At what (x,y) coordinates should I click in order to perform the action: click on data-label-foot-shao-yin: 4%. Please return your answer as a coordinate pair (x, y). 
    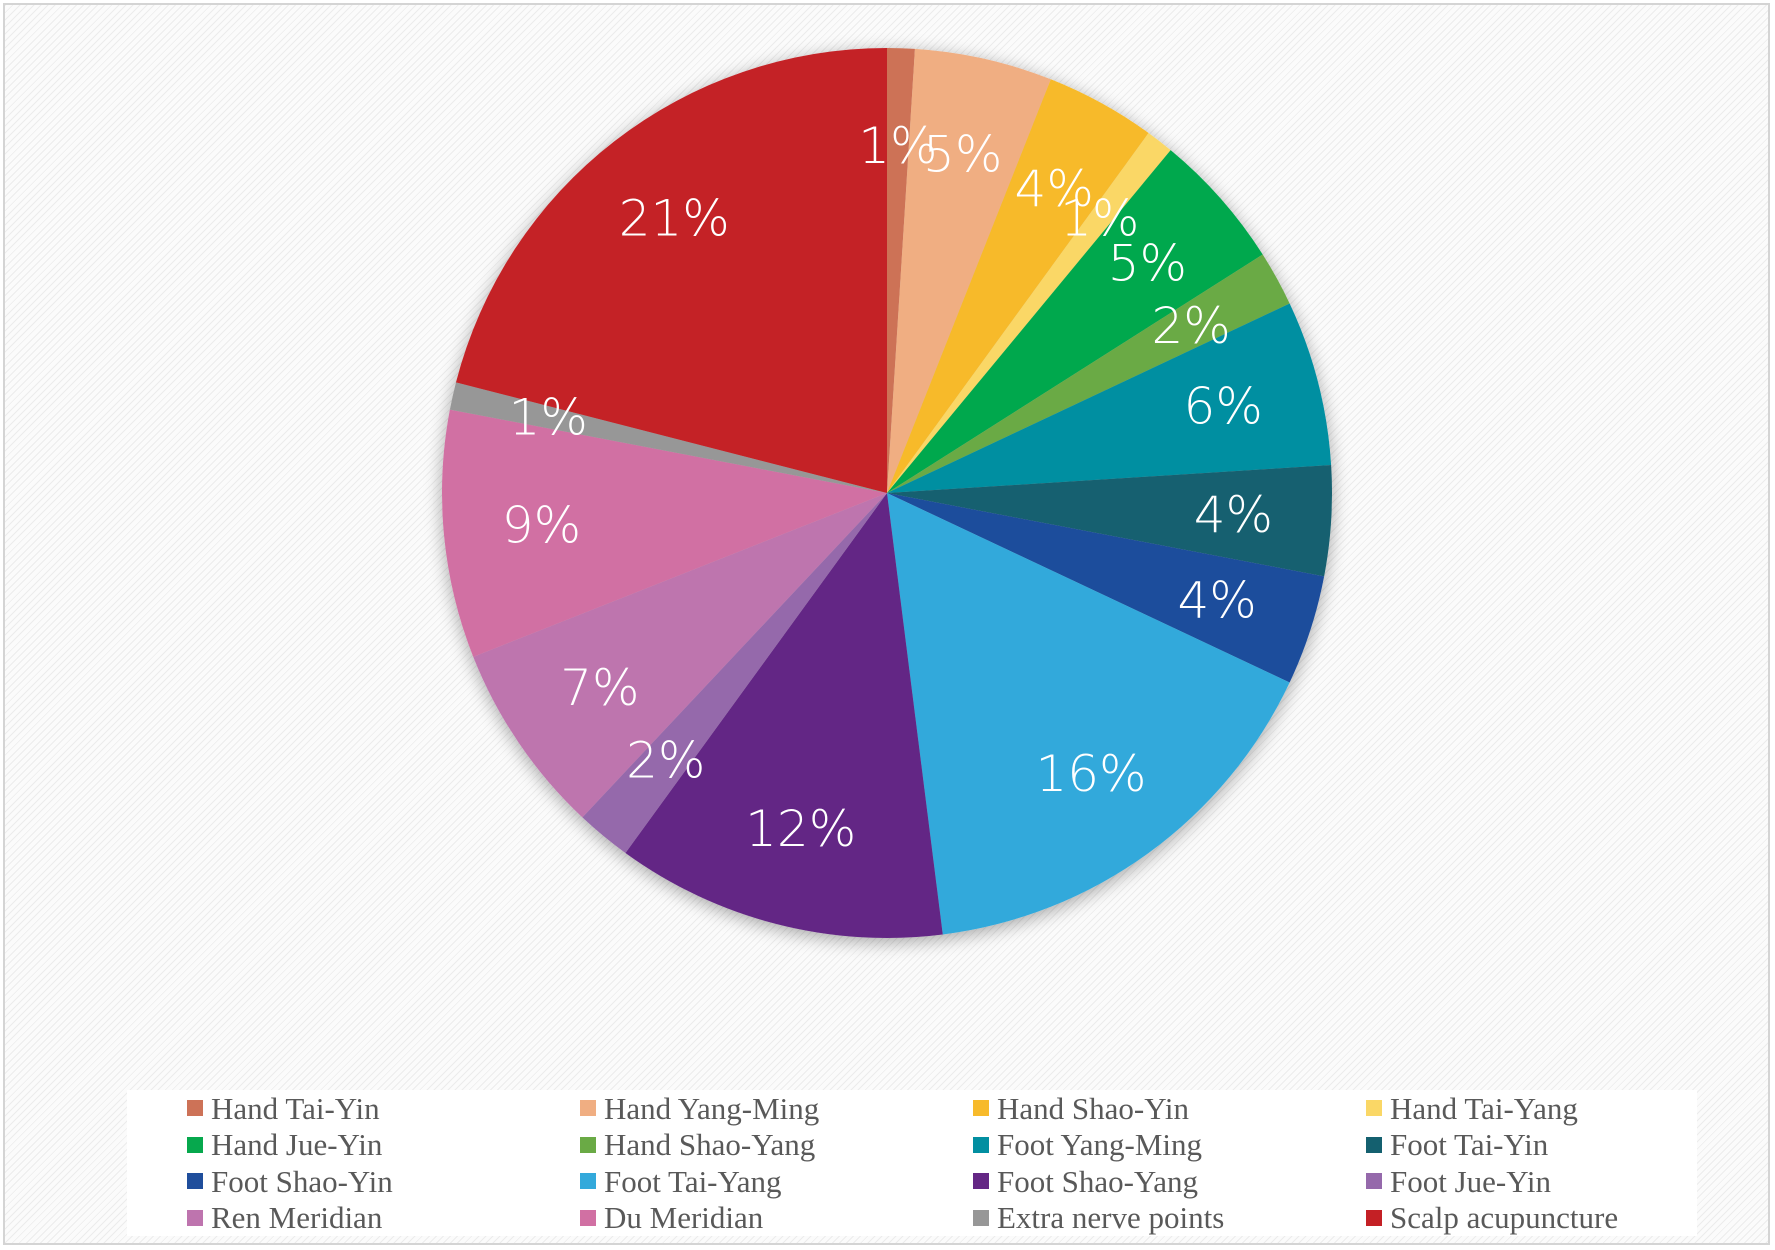
    Looking at the image, I should click on (1216, 600).